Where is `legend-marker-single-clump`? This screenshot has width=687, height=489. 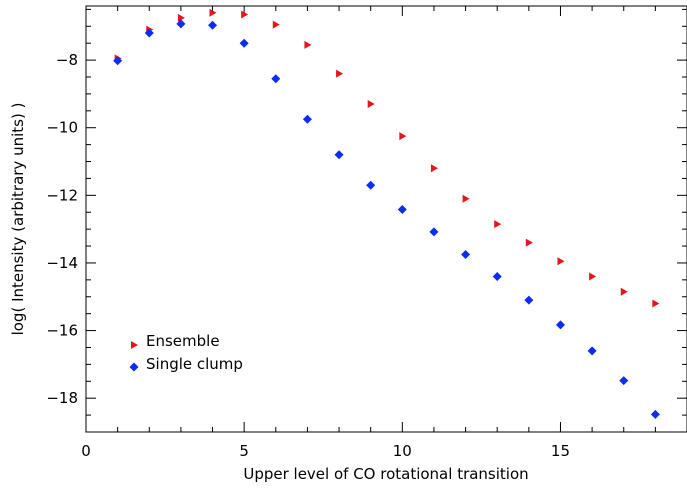 legend-marker-single-clump is located at coordinates (134, 367).